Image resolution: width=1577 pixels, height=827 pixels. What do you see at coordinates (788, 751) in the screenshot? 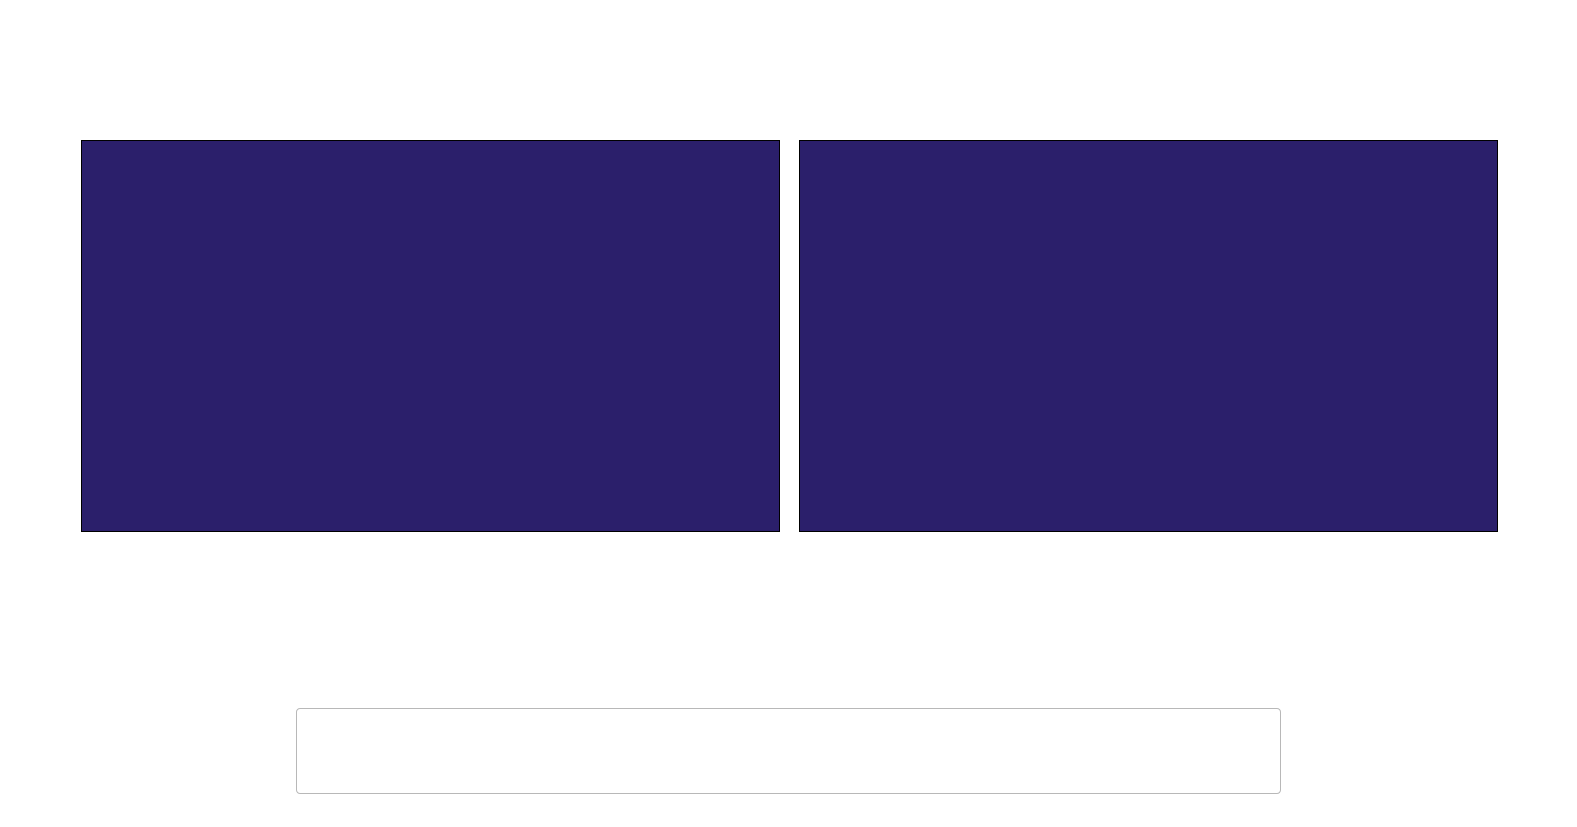
I see `platform-legend` at bounding box center [788, 751].